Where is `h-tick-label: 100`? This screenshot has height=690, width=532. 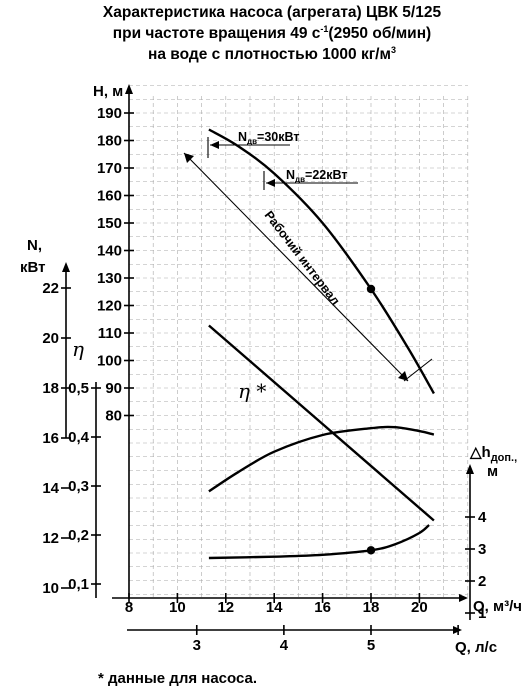 h-tick-label: 100 is located at coordinates (109, 361).